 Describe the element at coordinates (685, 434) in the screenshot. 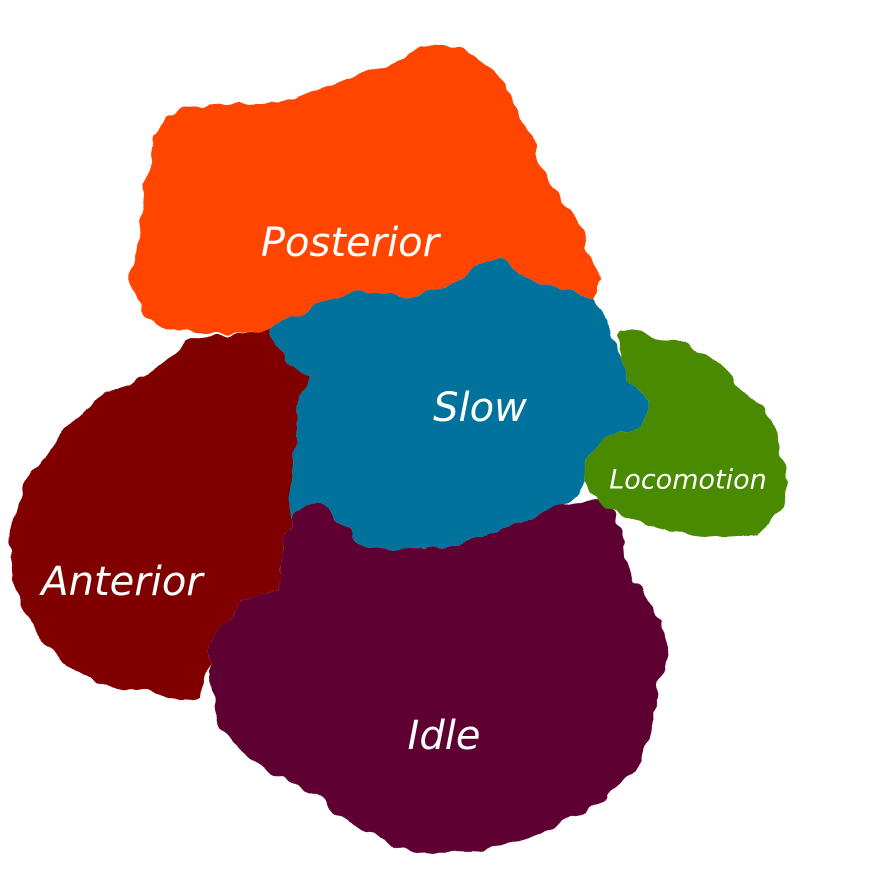

I see `region-locomotion` at that location.